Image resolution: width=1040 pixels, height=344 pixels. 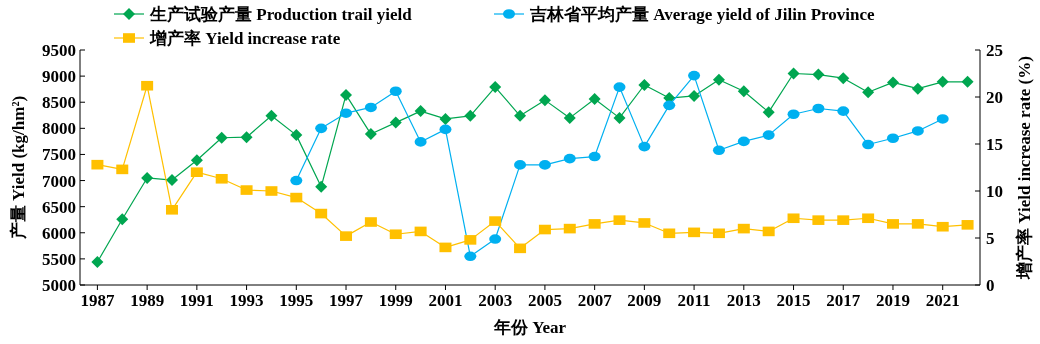 What do you see at coordinates (595, 300) in the screenshot?
I see `x-tick-label: 2007` at bounding box center [595, 300].